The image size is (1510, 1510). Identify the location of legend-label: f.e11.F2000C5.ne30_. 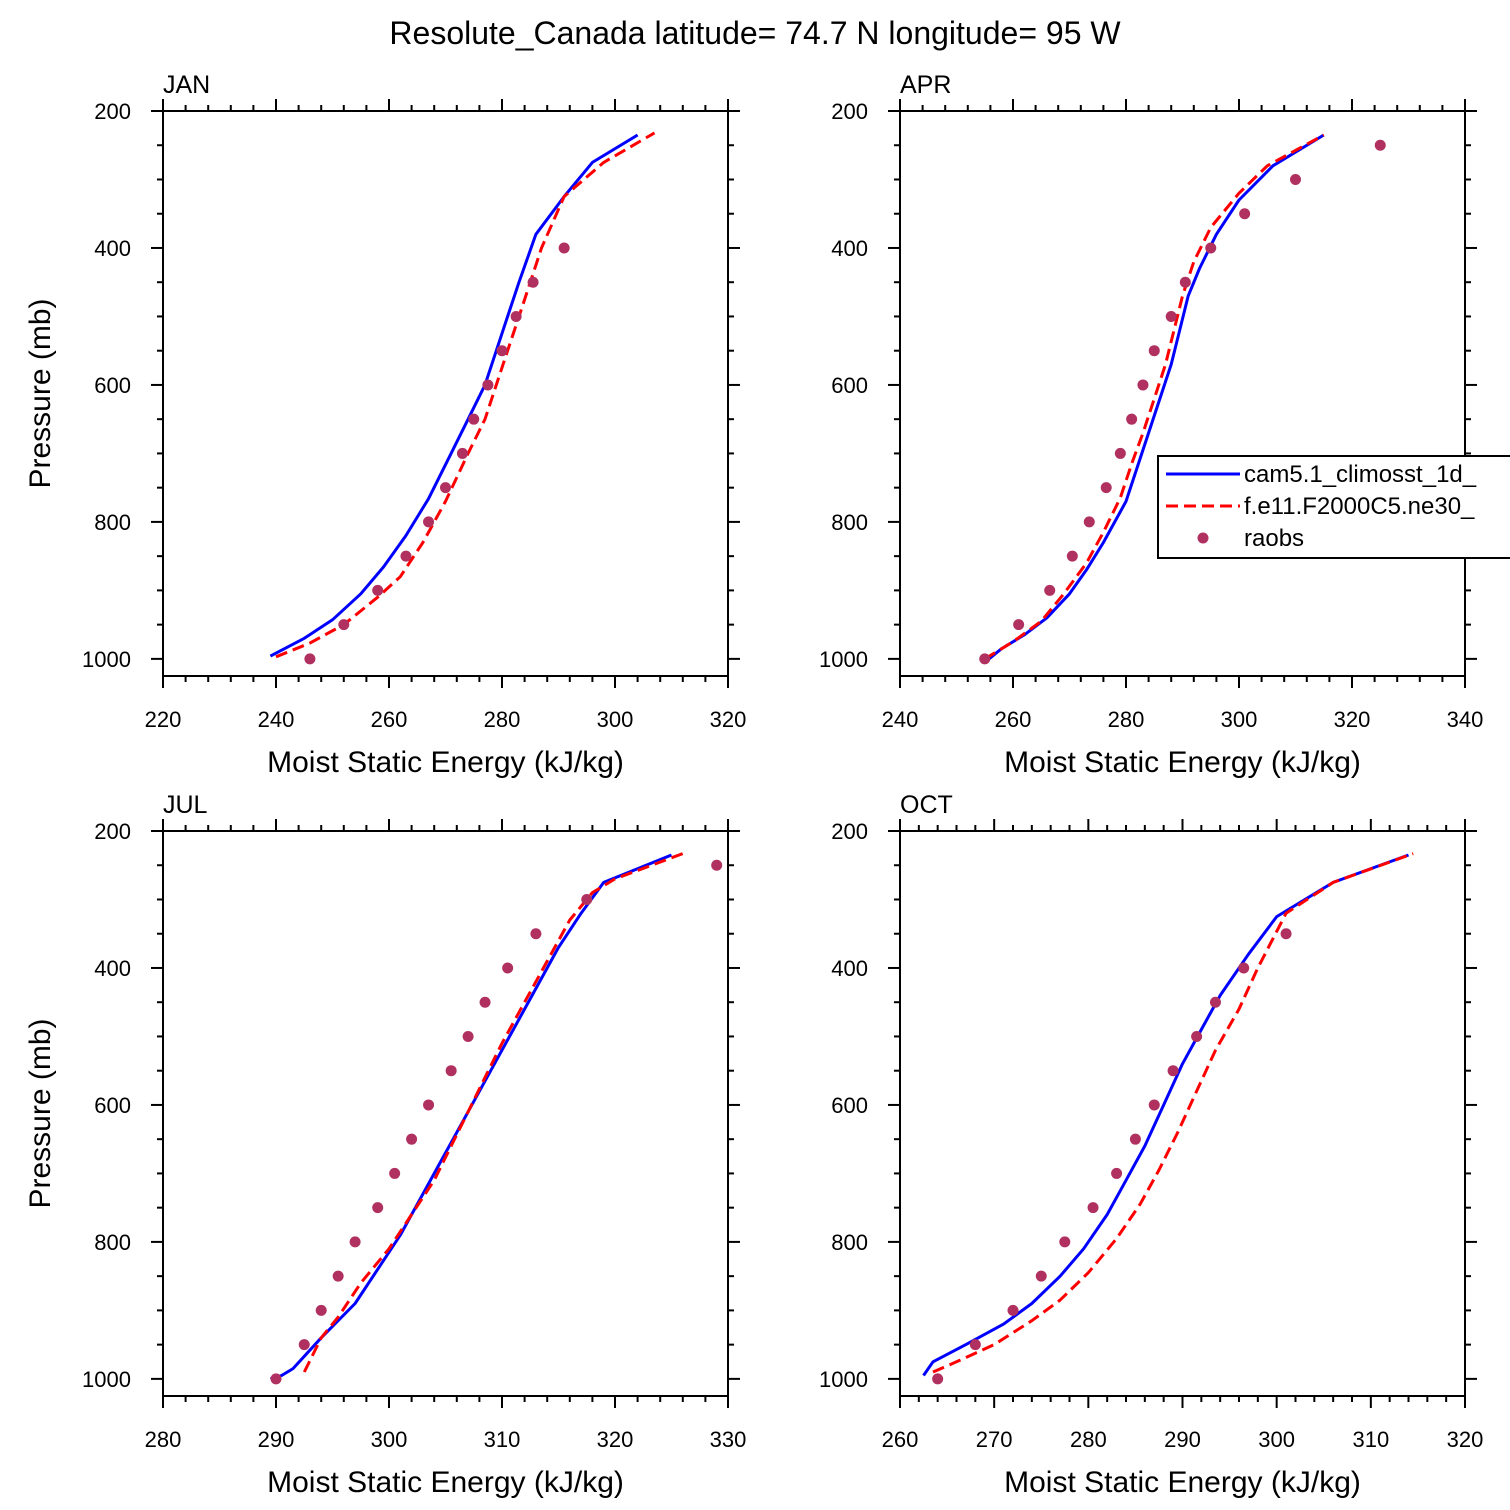
(1359, 506).